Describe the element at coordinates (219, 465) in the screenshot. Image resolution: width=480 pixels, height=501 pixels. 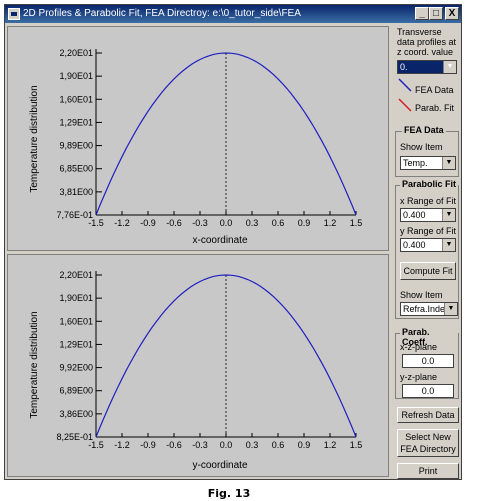
I see `x-axis-label: y-coordinate` at that location.